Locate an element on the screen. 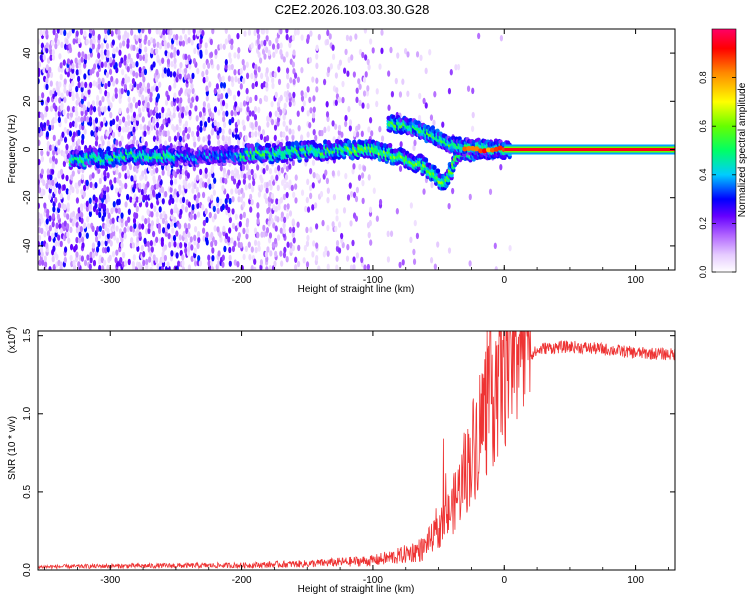  chart-title: C2E2.2026.103.03.30.G28 is located at coordinates (352, 9).